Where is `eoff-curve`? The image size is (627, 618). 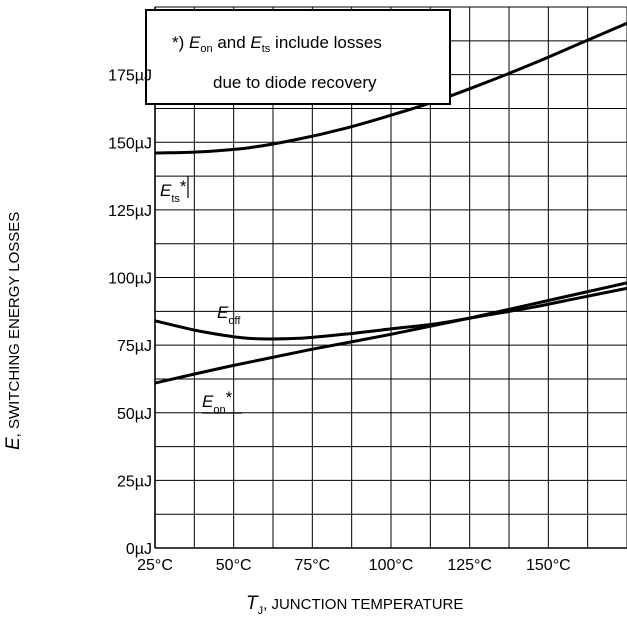
eoff-curve is located at coordinates (390, 313).